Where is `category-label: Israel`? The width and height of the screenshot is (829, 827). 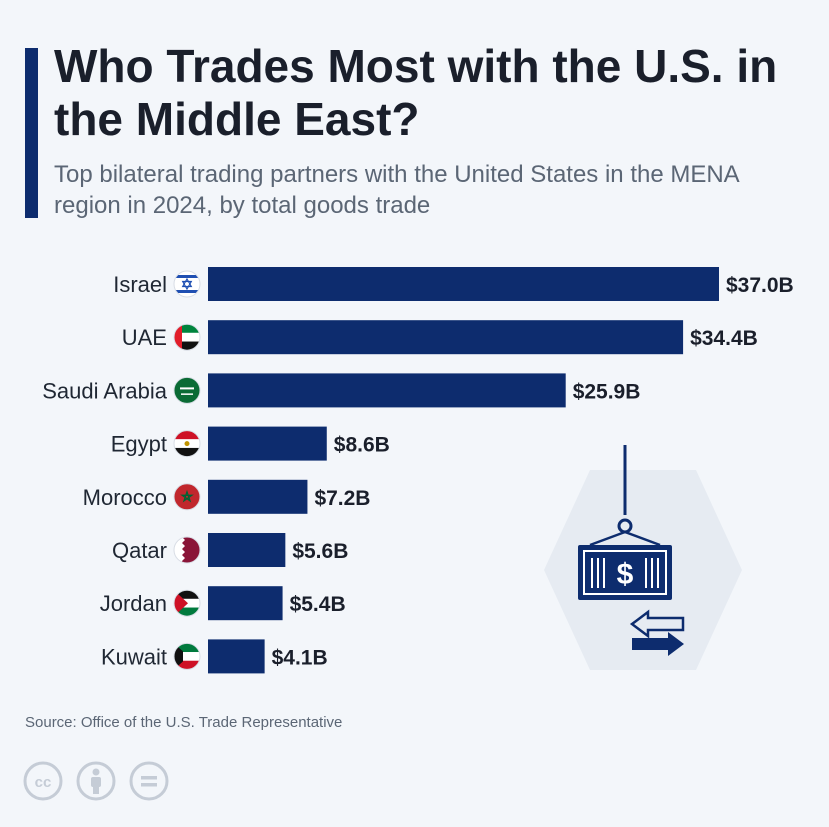 category-label: Israel is located at coordinates (140, 284).